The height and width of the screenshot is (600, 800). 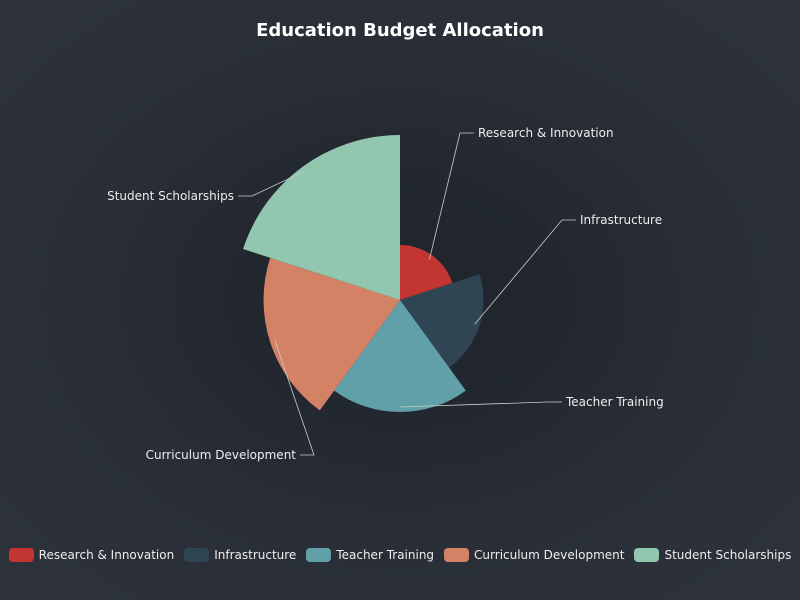 I want to click on slice-label-teacher-training: Teacher Training, so click(x=614, y=402).